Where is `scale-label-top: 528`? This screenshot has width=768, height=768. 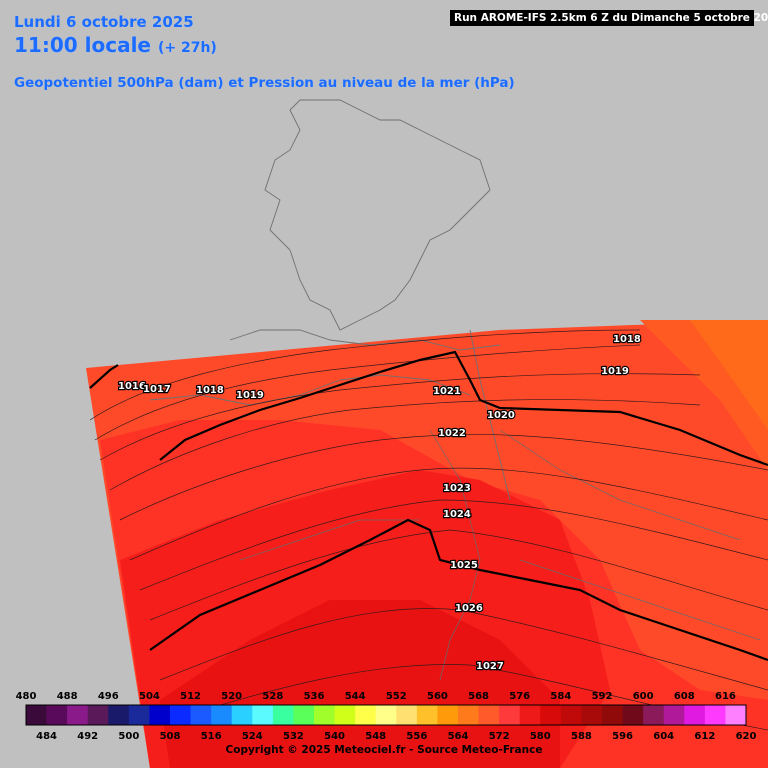
scale-label-top: 528 is located at coordinates (273, 696).